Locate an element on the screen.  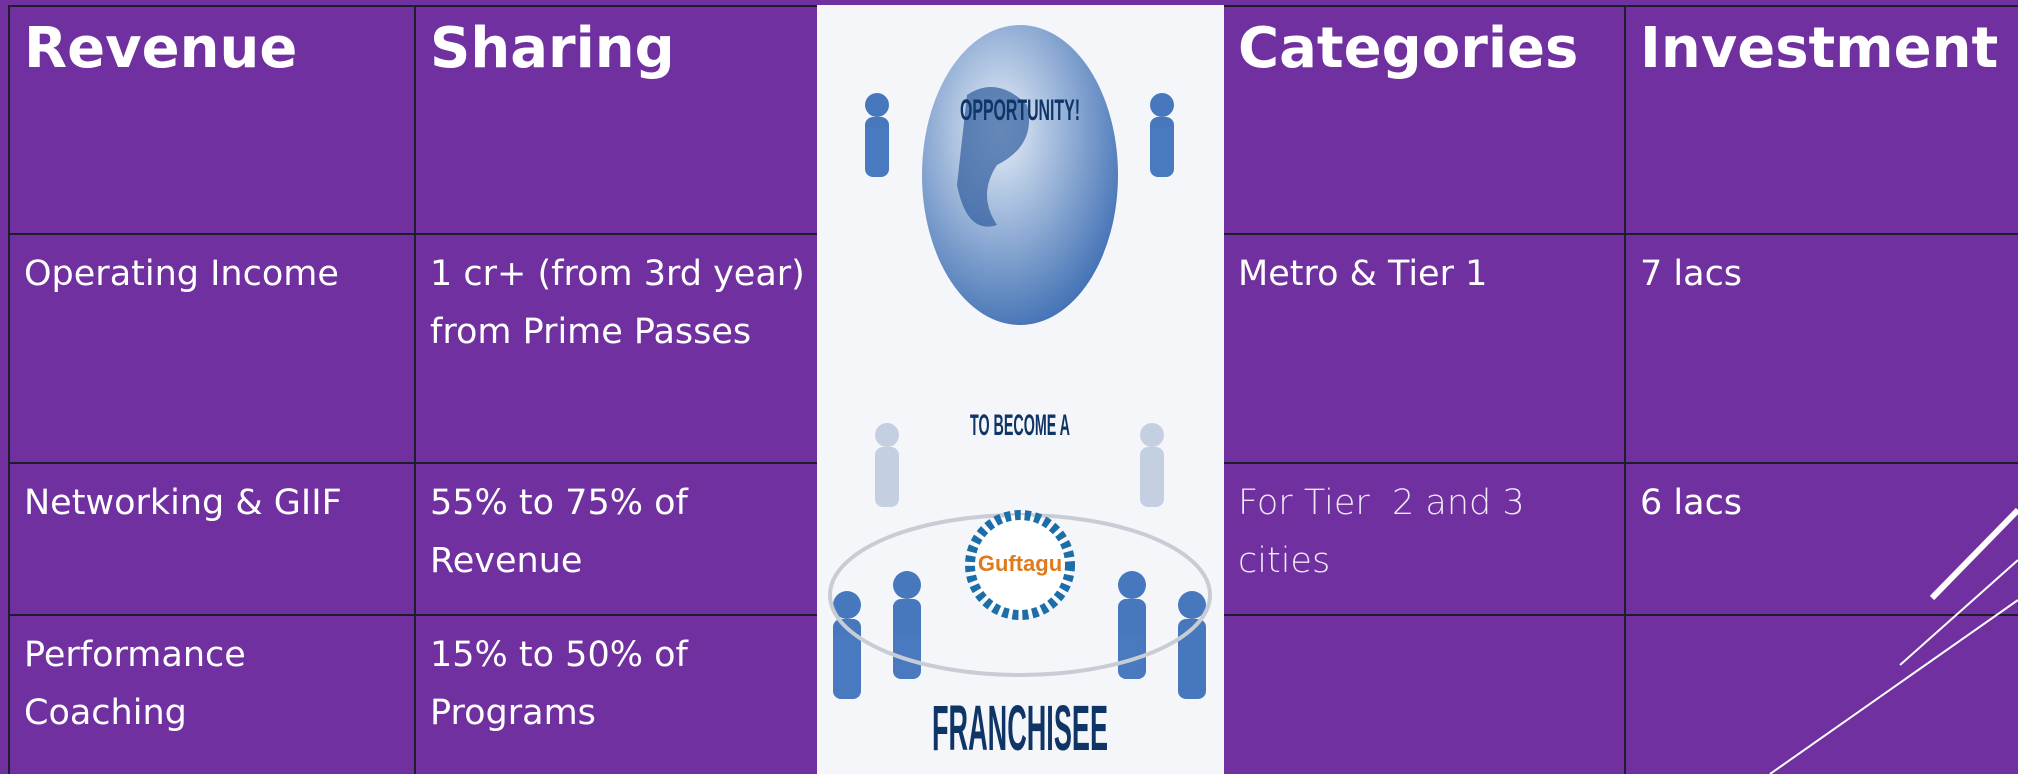
table-cell is located at coordinates (1424, 694).